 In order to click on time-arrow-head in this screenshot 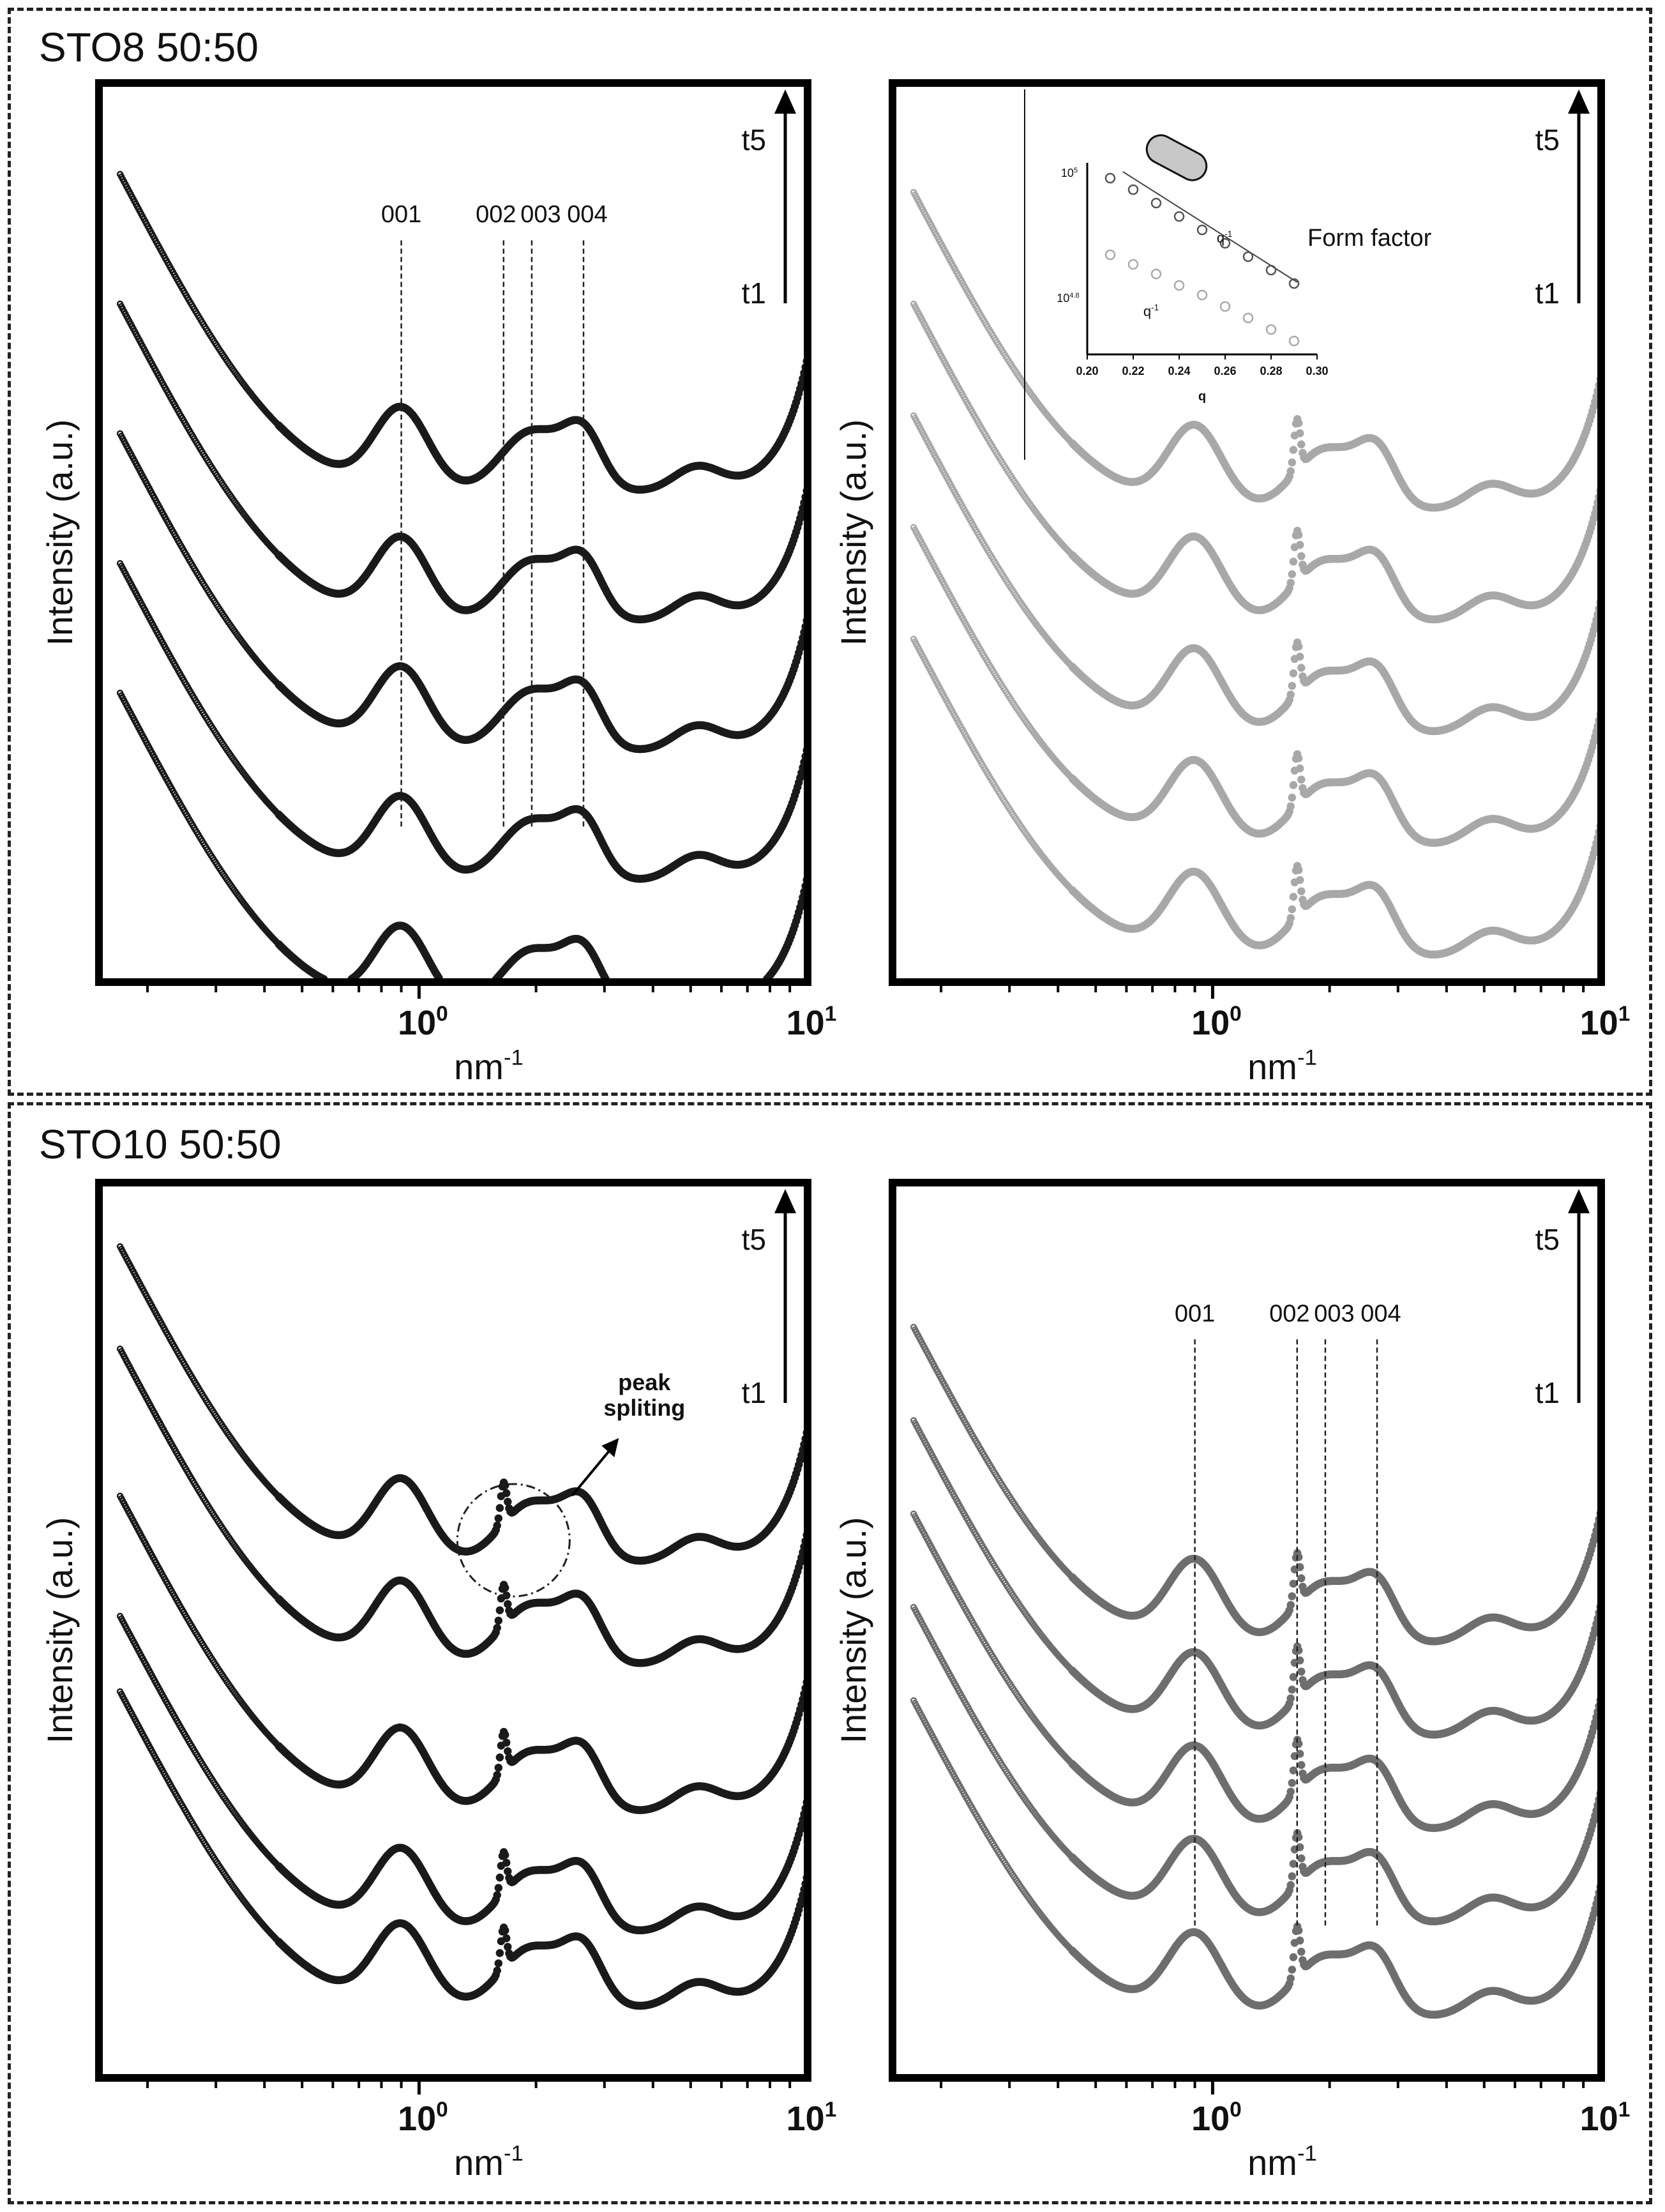, I will do `click(785, 102)`.